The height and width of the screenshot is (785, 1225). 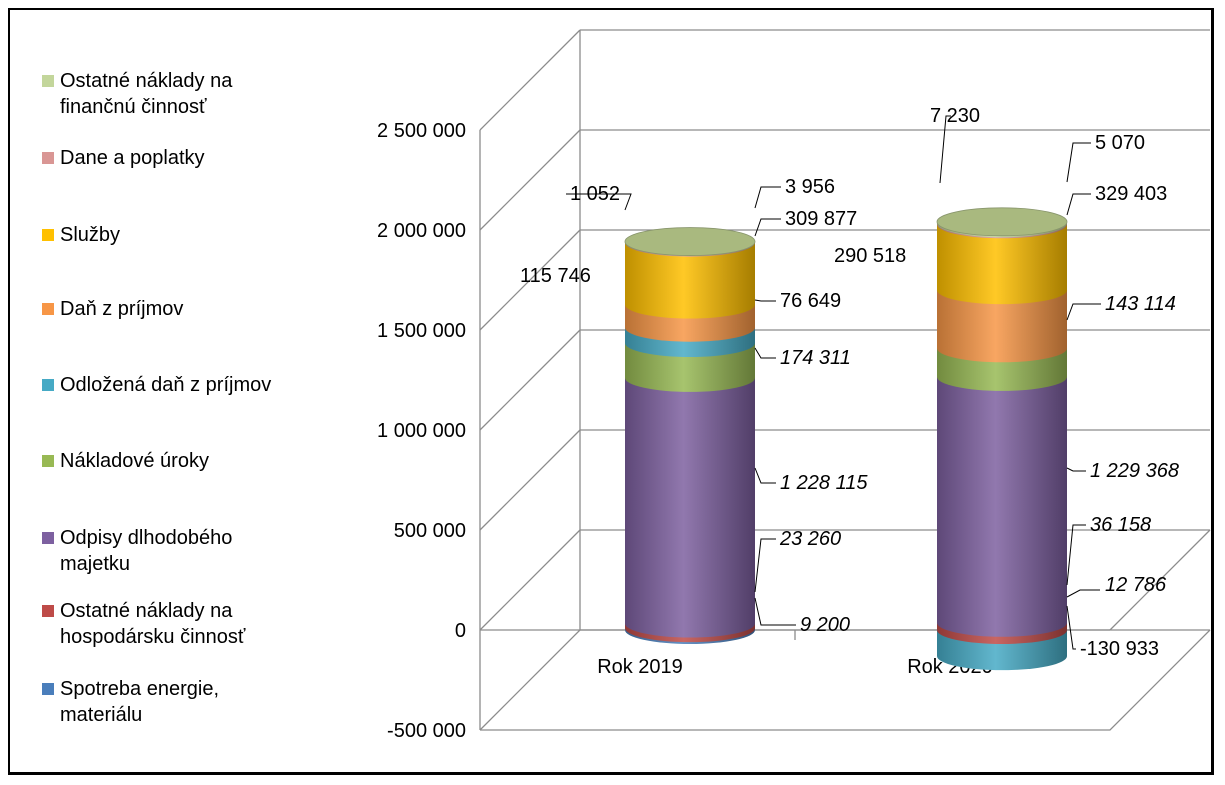 I want to click on data-label: 1 228 115, so click(x=824, y=483).